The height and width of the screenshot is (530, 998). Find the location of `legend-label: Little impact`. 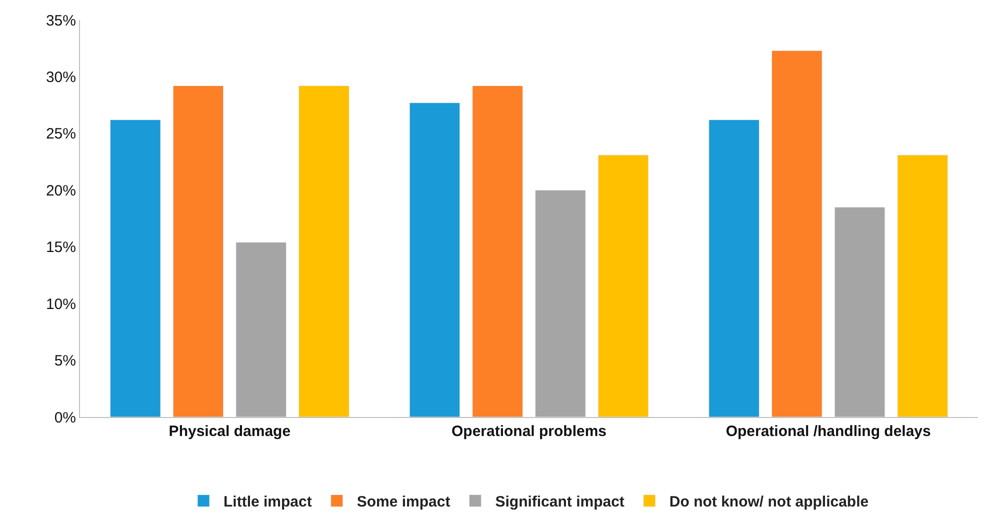

legend-label: Little impact is located at coordinates (268, 502).